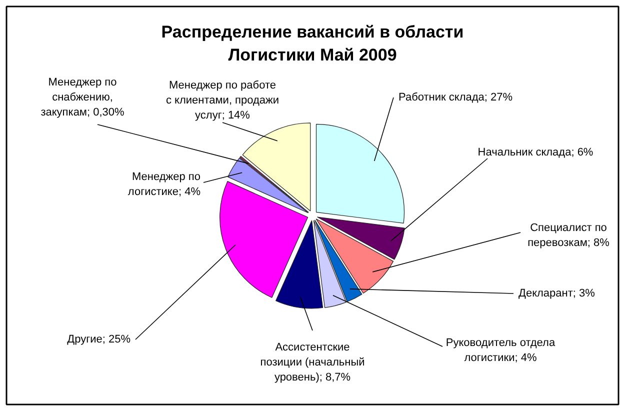  Describe the element at coordinates (569, 235) in the screenshot. I see `slice-label: Специалист по перевозкам; 8%` at that location.